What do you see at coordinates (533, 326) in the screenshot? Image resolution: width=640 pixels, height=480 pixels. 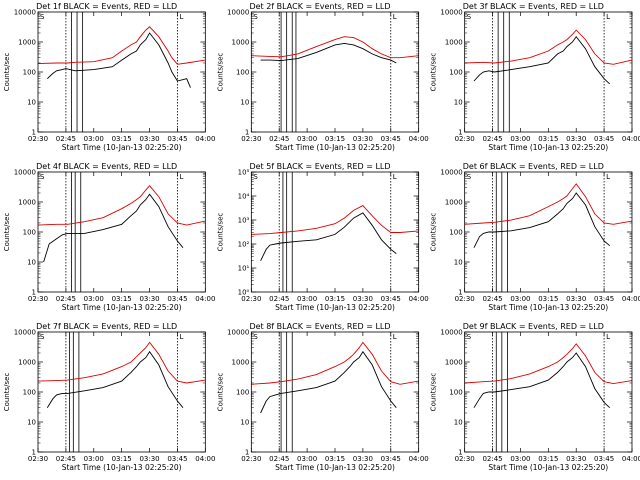 I see `chart-title: Det 9f BLACK = Events, RED = LLD` at bounding box center [533, 326].